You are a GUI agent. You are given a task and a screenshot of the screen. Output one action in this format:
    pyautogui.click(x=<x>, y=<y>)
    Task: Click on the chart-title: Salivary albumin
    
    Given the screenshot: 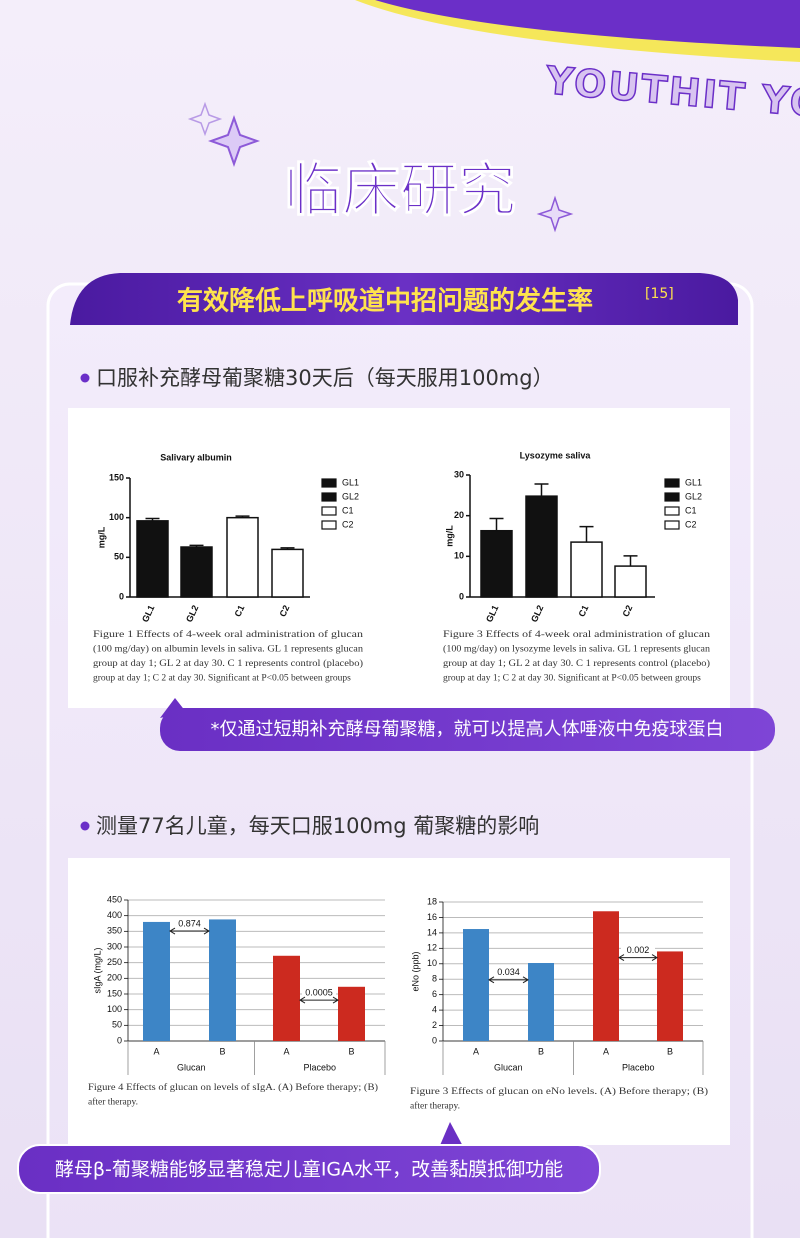 What is the action you would take?
    pyautogui.click(x=196, y=457)
    